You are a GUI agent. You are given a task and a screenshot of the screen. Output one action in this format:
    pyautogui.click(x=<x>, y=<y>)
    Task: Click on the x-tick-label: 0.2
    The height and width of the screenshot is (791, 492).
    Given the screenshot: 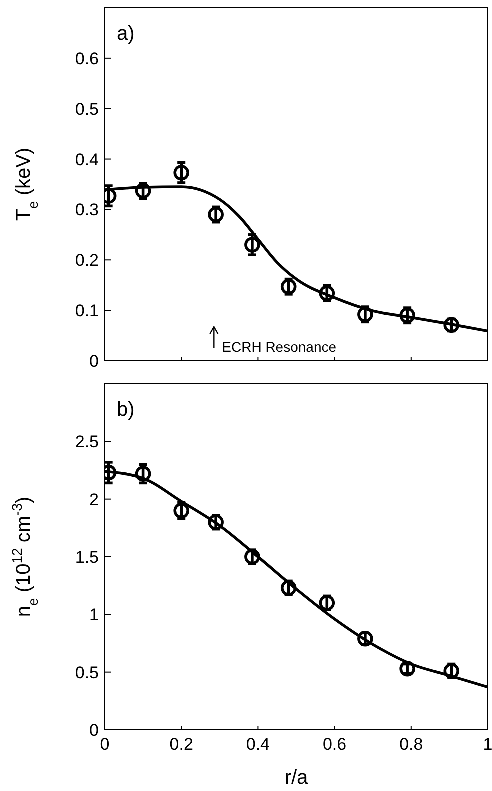 What is the action you would take?
    pyautogui.click(x=182, y=744)
    